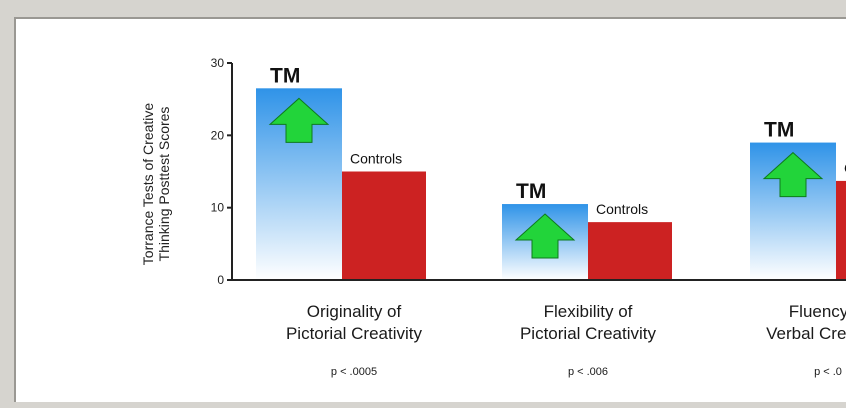  Describe the element at coordinates (220, 280) in the screenshot. I see `y-tick-label: 0` at that location.